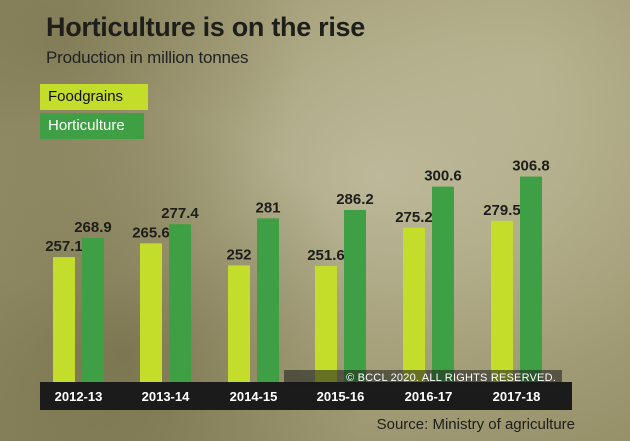 This screenshot has height=441, width=630. Describe the element at coordinates (92, 126) in the screenshot. I see `legend-horticulture: Horticulture` at that location.